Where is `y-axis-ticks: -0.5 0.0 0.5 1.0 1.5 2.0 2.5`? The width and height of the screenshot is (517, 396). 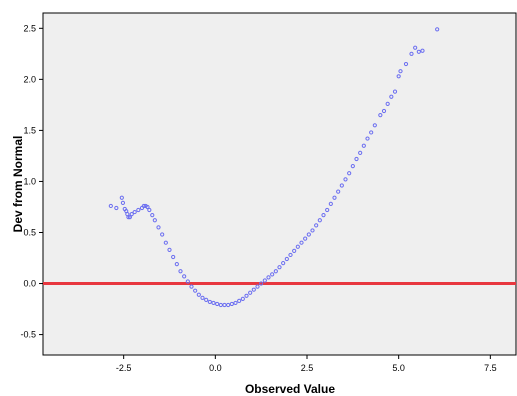
y-axis-ticks: -0.5 0.0 0.5 1.0 1.5 2.0 2.5 is located at coordinates (31, 181).